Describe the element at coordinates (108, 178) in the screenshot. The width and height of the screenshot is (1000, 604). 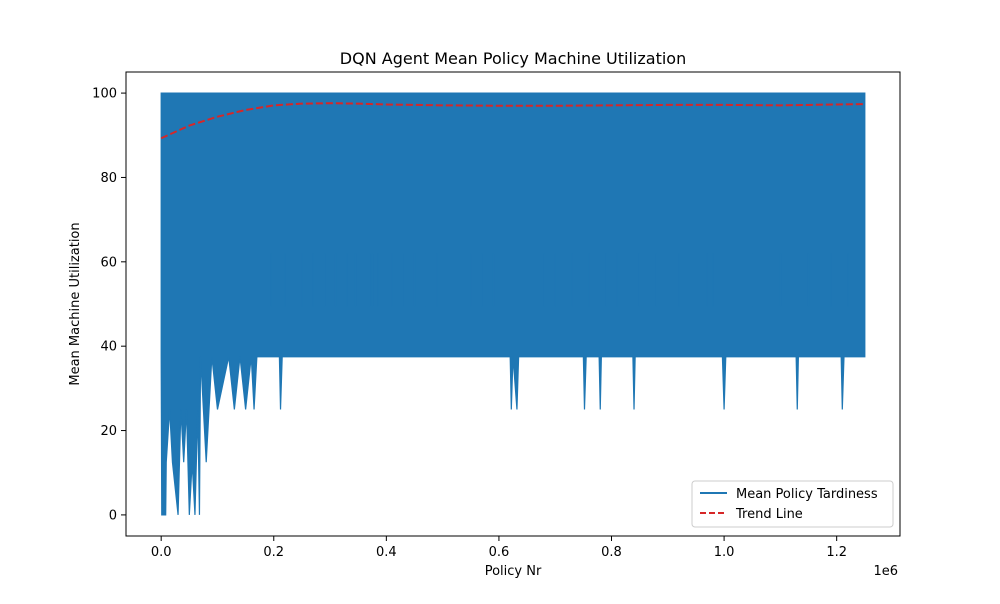
I see `y-tick-label: 80` at that location.